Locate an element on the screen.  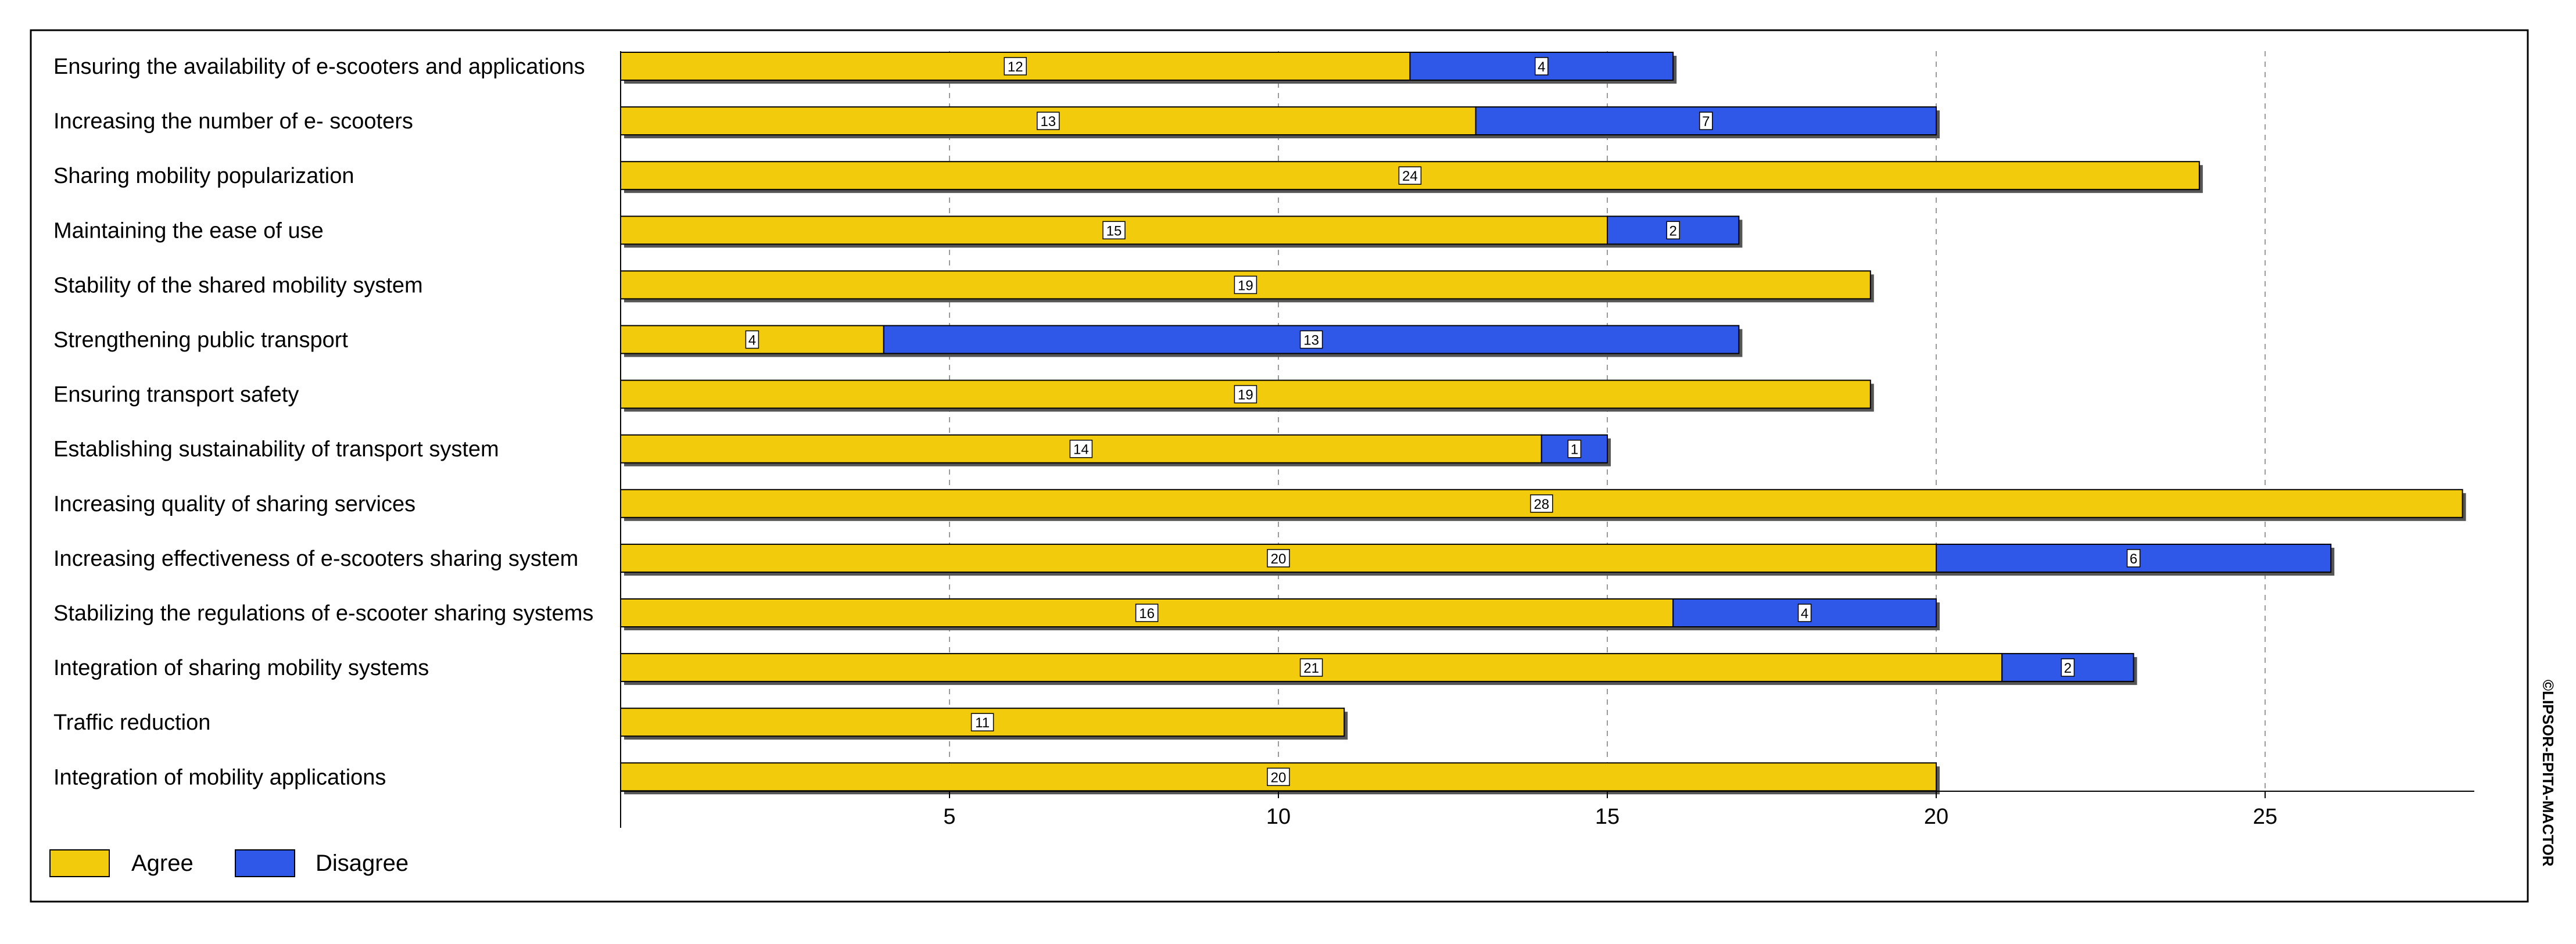
data-label-agree-6: 4 is located at coordinates (752, 341).